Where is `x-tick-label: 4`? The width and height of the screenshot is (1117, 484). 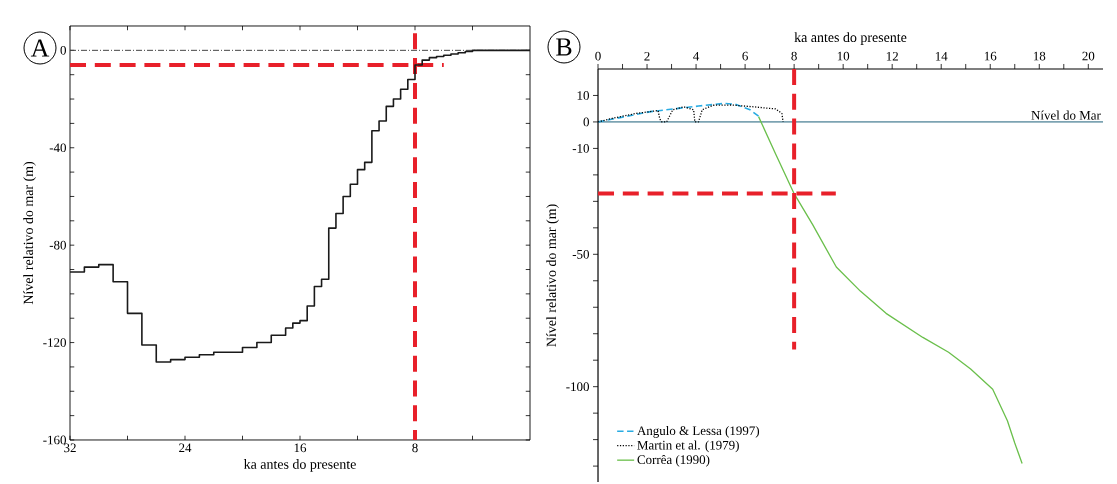
x-tick-label: 4 is located at coordinates (696, 56).